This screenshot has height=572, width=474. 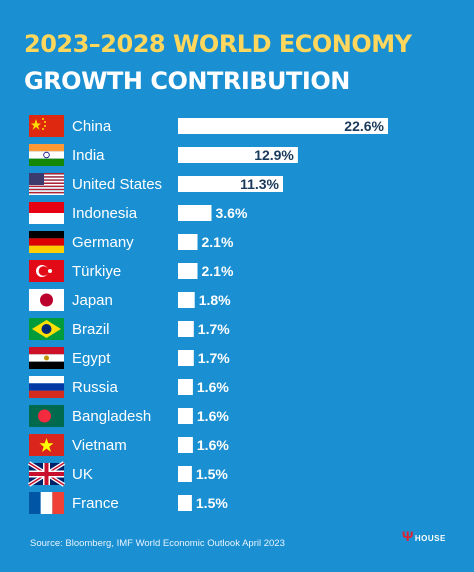 I want to click on category-label-indonesia: Indonesia, so click(x=105, y=213).